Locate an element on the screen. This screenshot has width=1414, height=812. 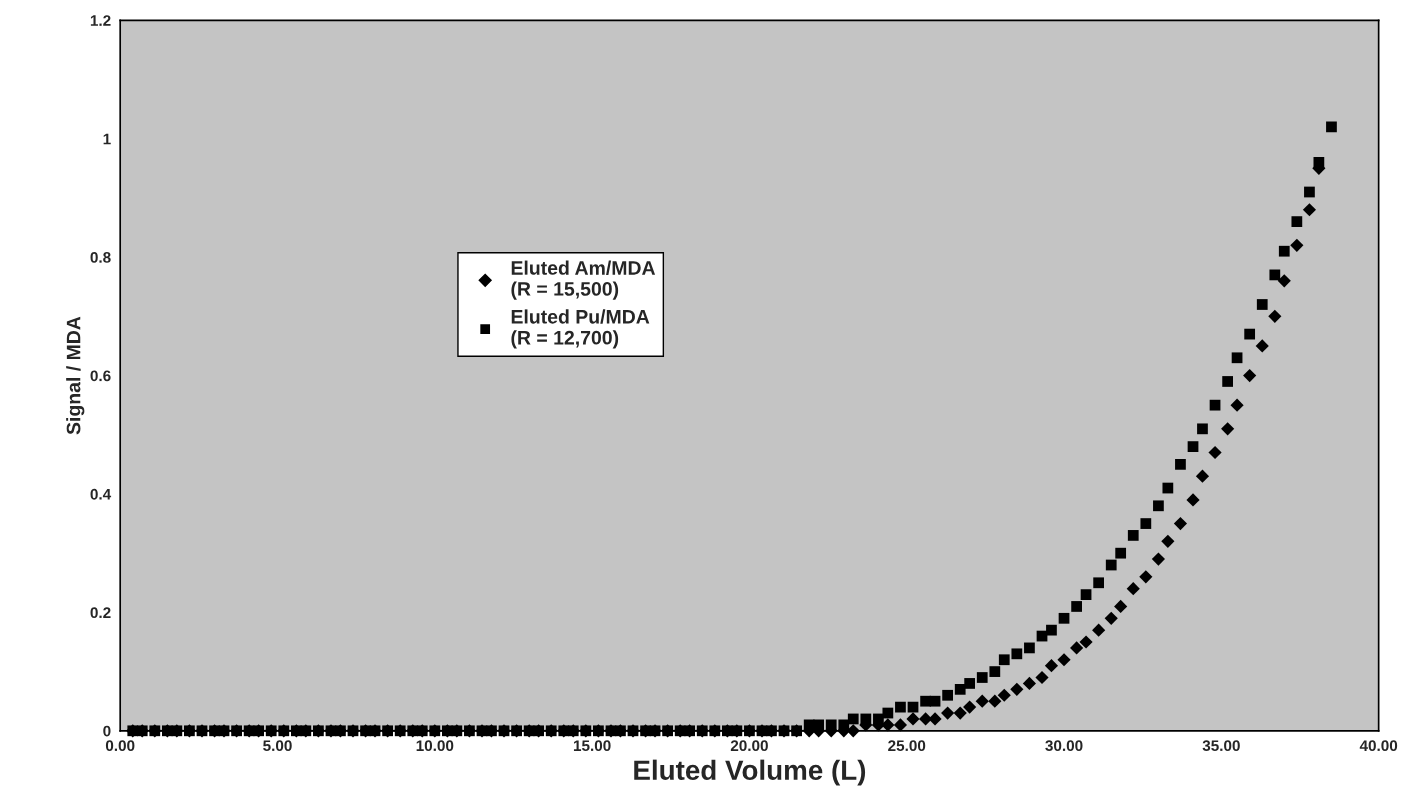
y-tick-label: 1 is located at coordinates (107, 139).